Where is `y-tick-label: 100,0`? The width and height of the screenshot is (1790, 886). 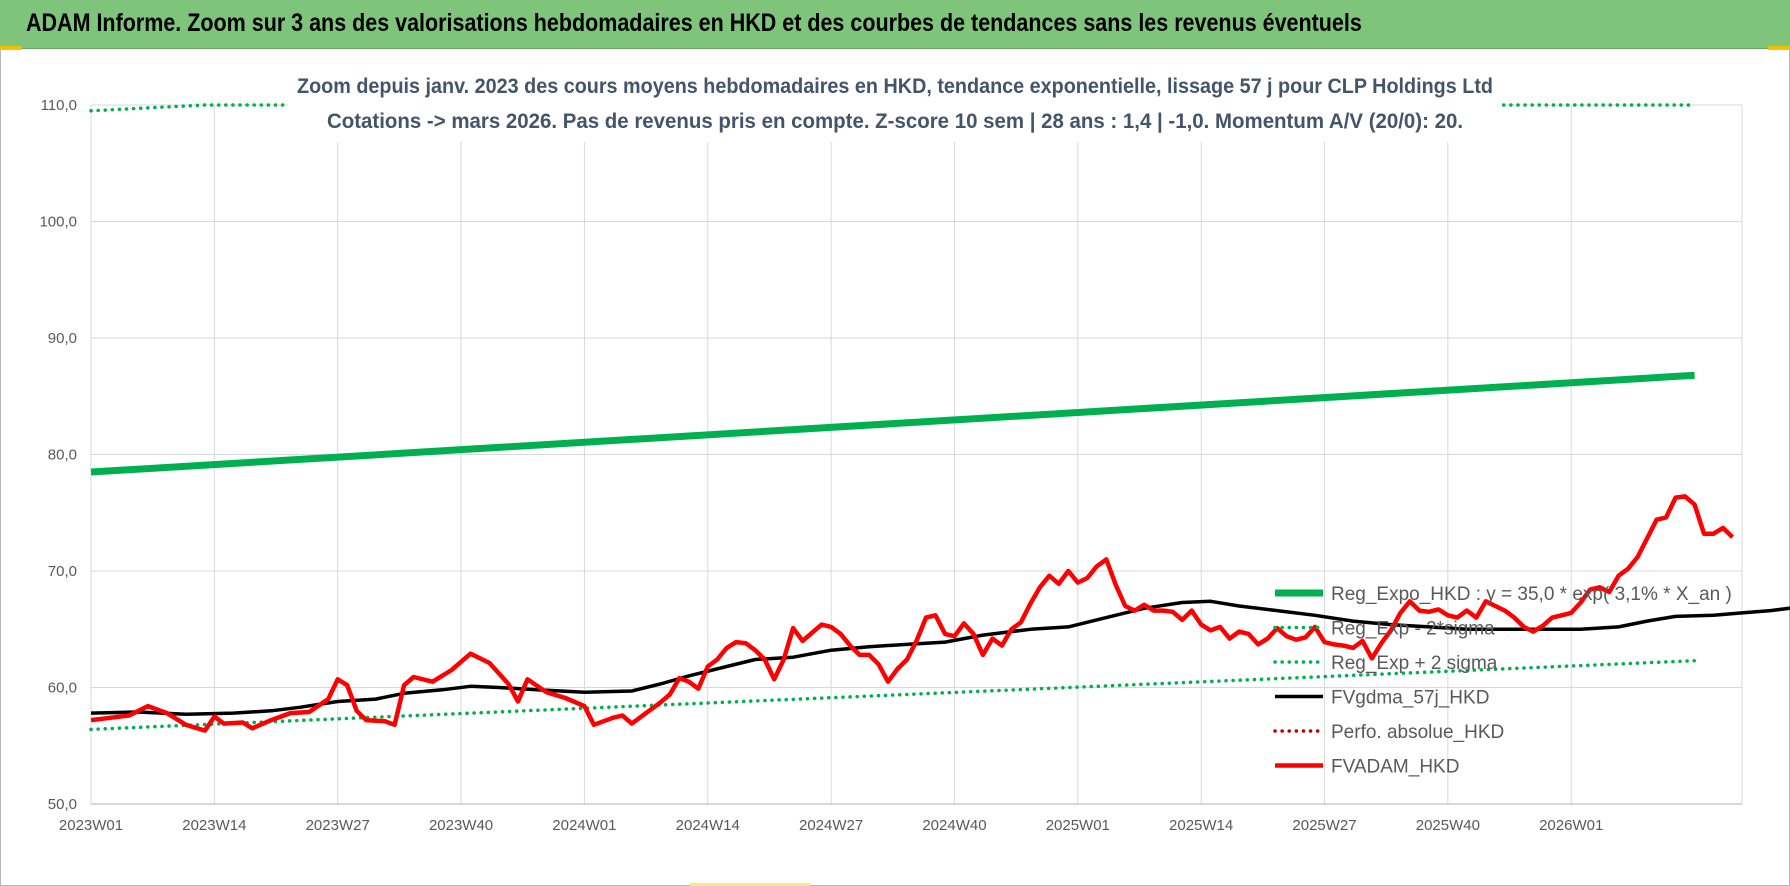
y-tick-label: 100,0 is located at coordinates (58, 222).